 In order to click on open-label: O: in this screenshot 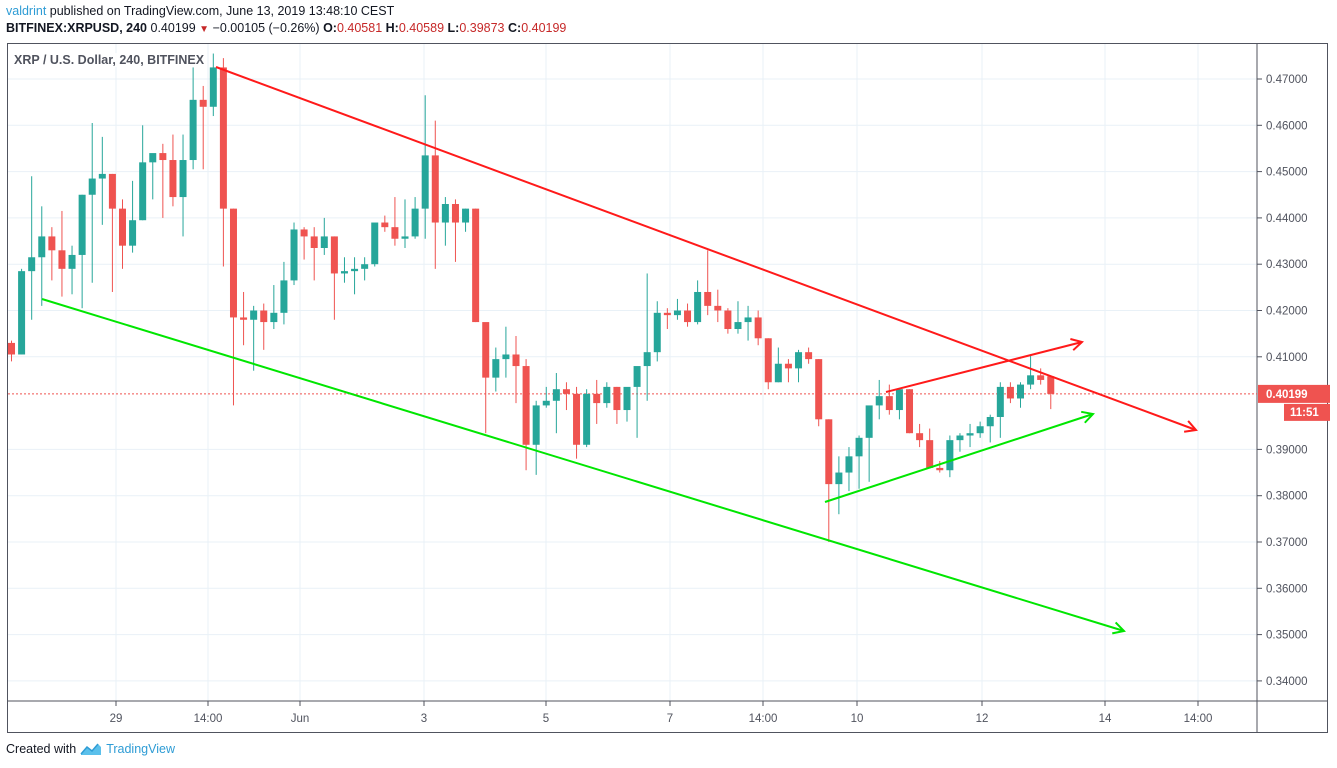, I will do `click(330, 28)`.